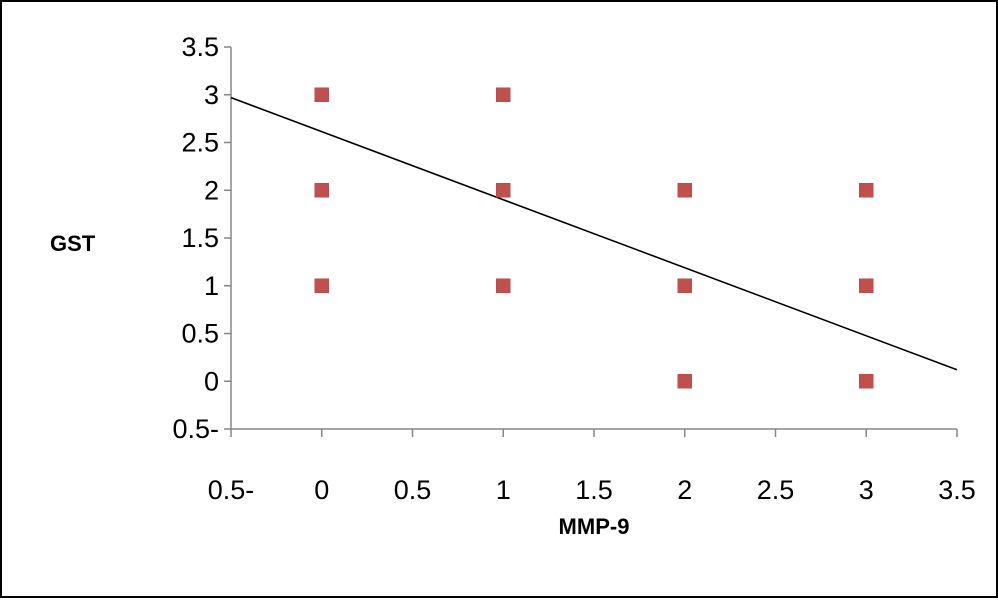  Describe the element at coordinates (413, 490) in the screenshot. I see `x-tick-label: 0.5` at that location.